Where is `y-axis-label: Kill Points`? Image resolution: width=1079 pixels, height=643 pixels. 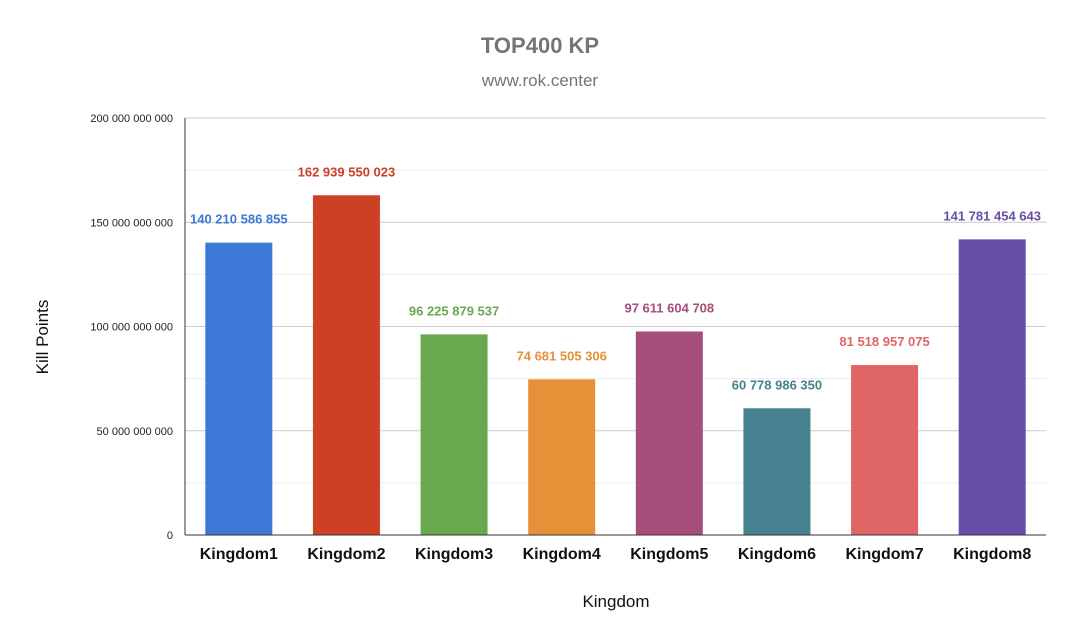 y-axis-label: Kill Points is located at coordinates (42, 337).